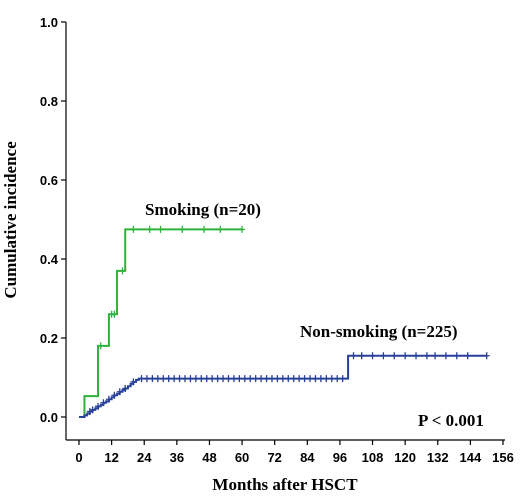  I want to click on series-label-smoking: Smoking (n=20), so click(203, 209).